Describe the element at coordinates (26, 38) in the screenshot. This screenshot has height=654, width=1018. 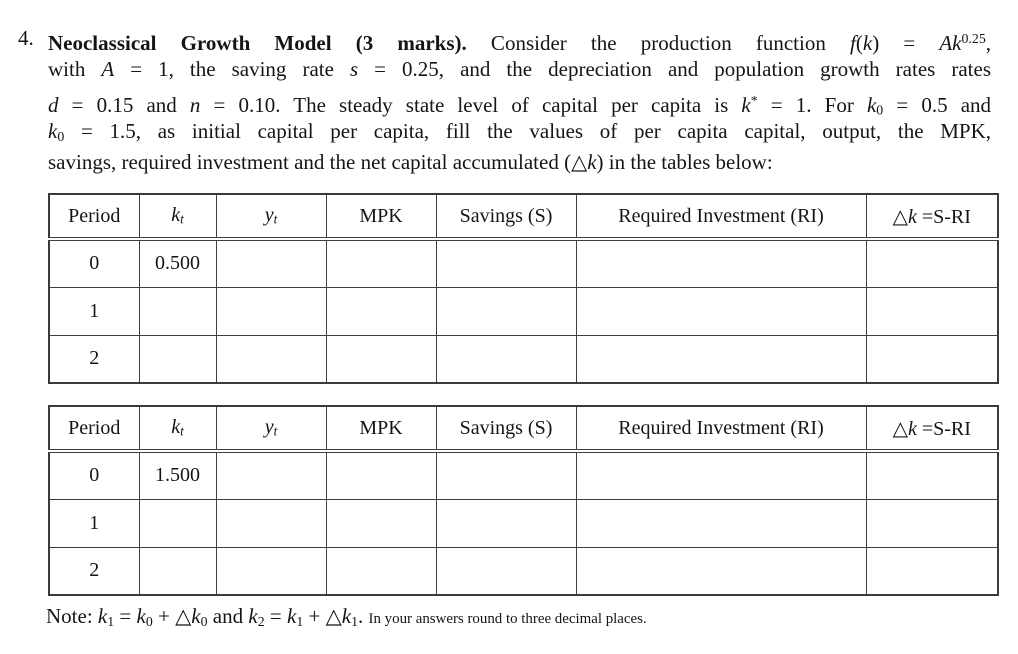
I see `problem-number: 4.` at that location.